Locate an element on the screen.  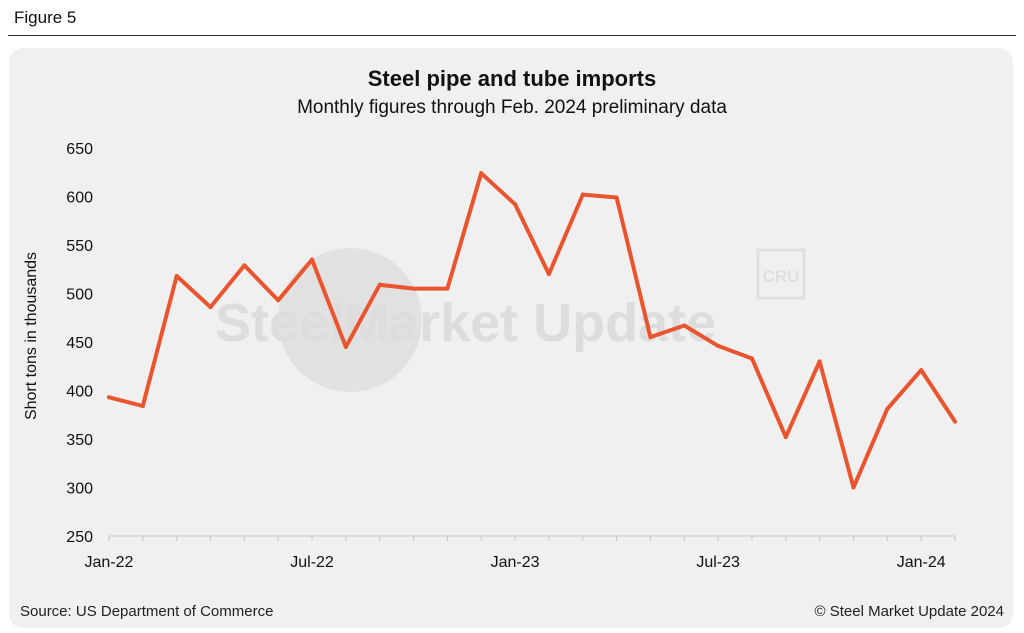
figure-label: Figure 5 is located at coordinates (45, 17).